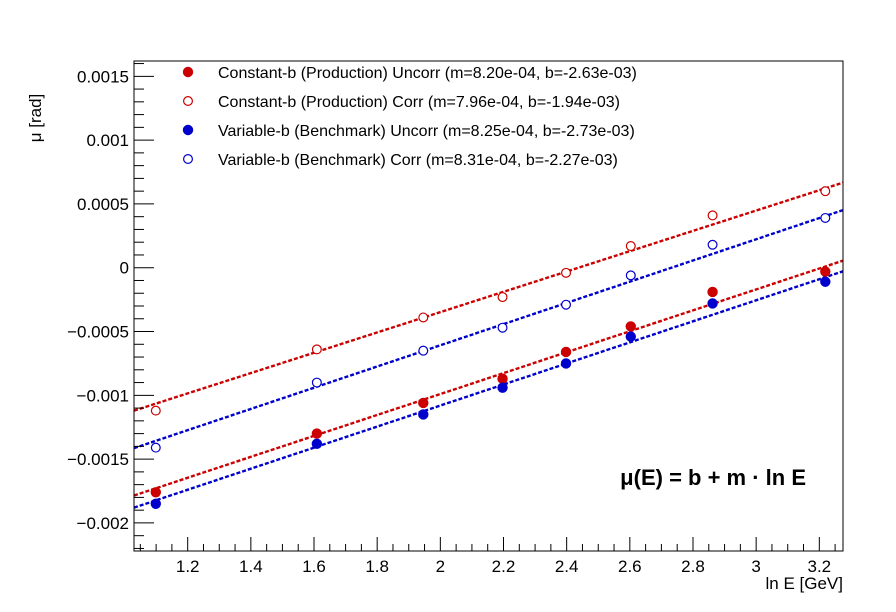 This screenshot has height=612, width=896. What do you see at coordinates (819, 566) in the screenshot?
I see `x-tick-label: 3.2` at bounding box center [819, 566].